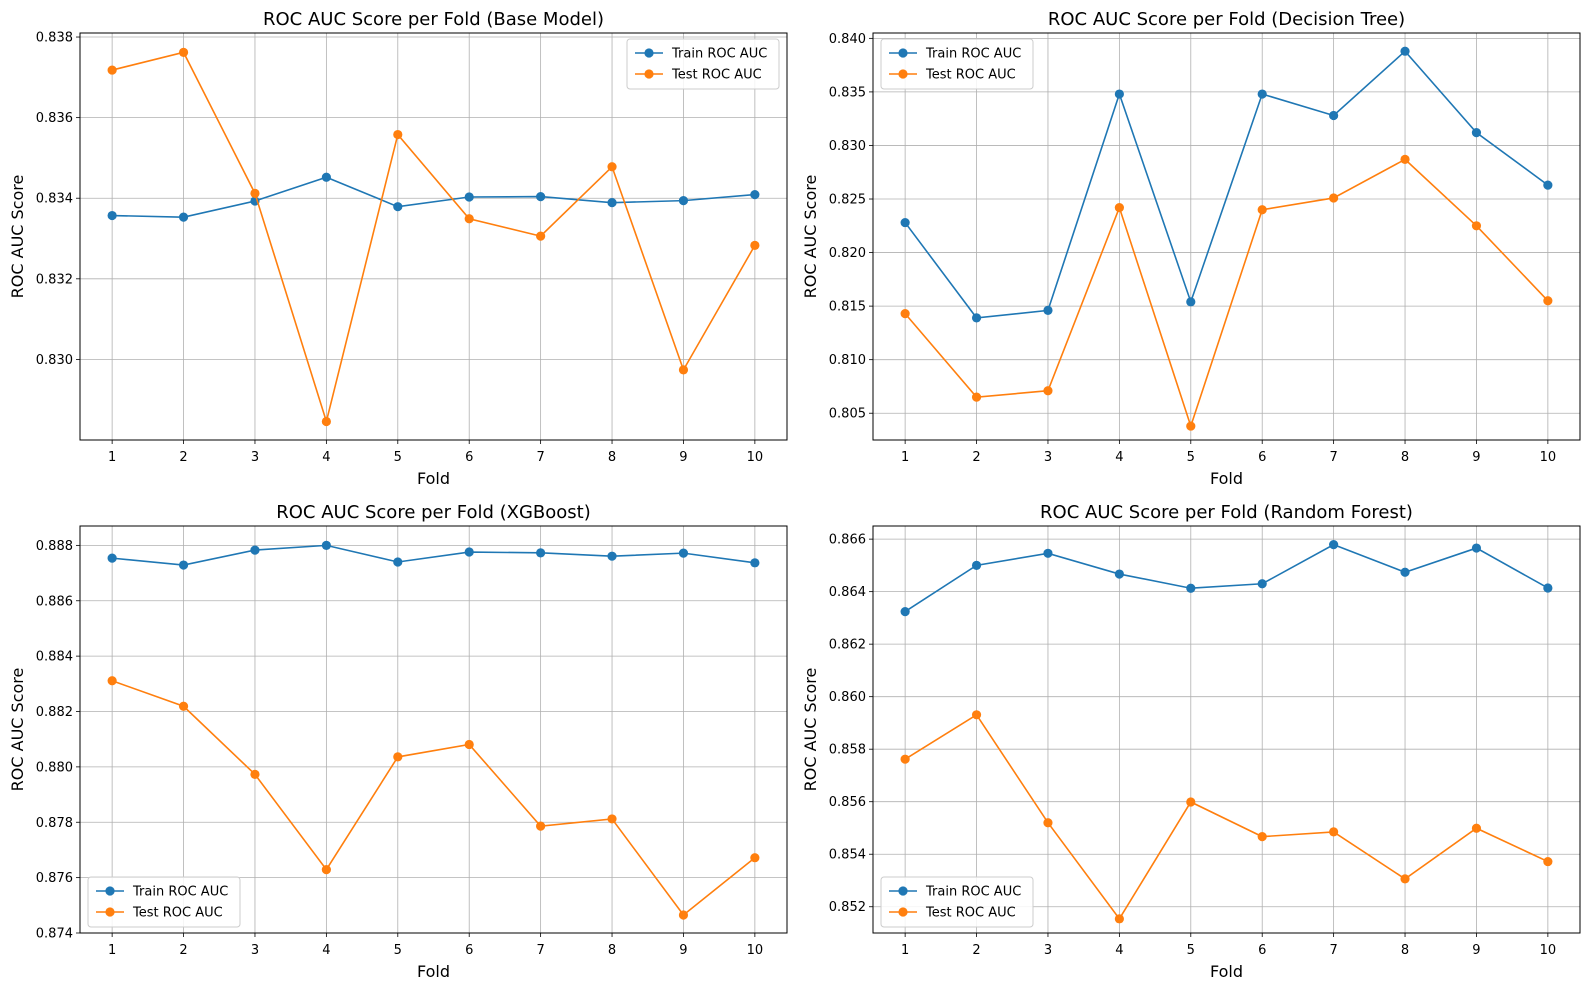 The height and width of the screenshot is (990, 1589). What do you see at coordinates (847, 200) in the screenshot?
I see `y-tick-label: 0.825` at bounding box center [847, 200].